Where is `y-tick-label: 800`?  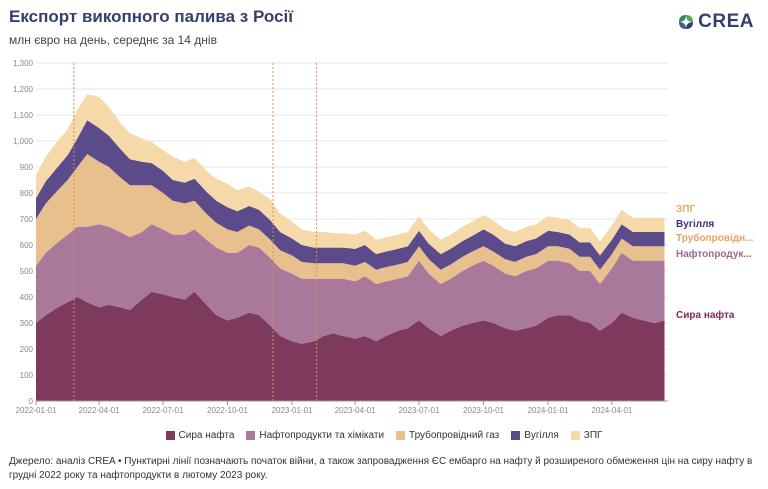
y-tick-label: 800 is located at coordinates (27, 193).